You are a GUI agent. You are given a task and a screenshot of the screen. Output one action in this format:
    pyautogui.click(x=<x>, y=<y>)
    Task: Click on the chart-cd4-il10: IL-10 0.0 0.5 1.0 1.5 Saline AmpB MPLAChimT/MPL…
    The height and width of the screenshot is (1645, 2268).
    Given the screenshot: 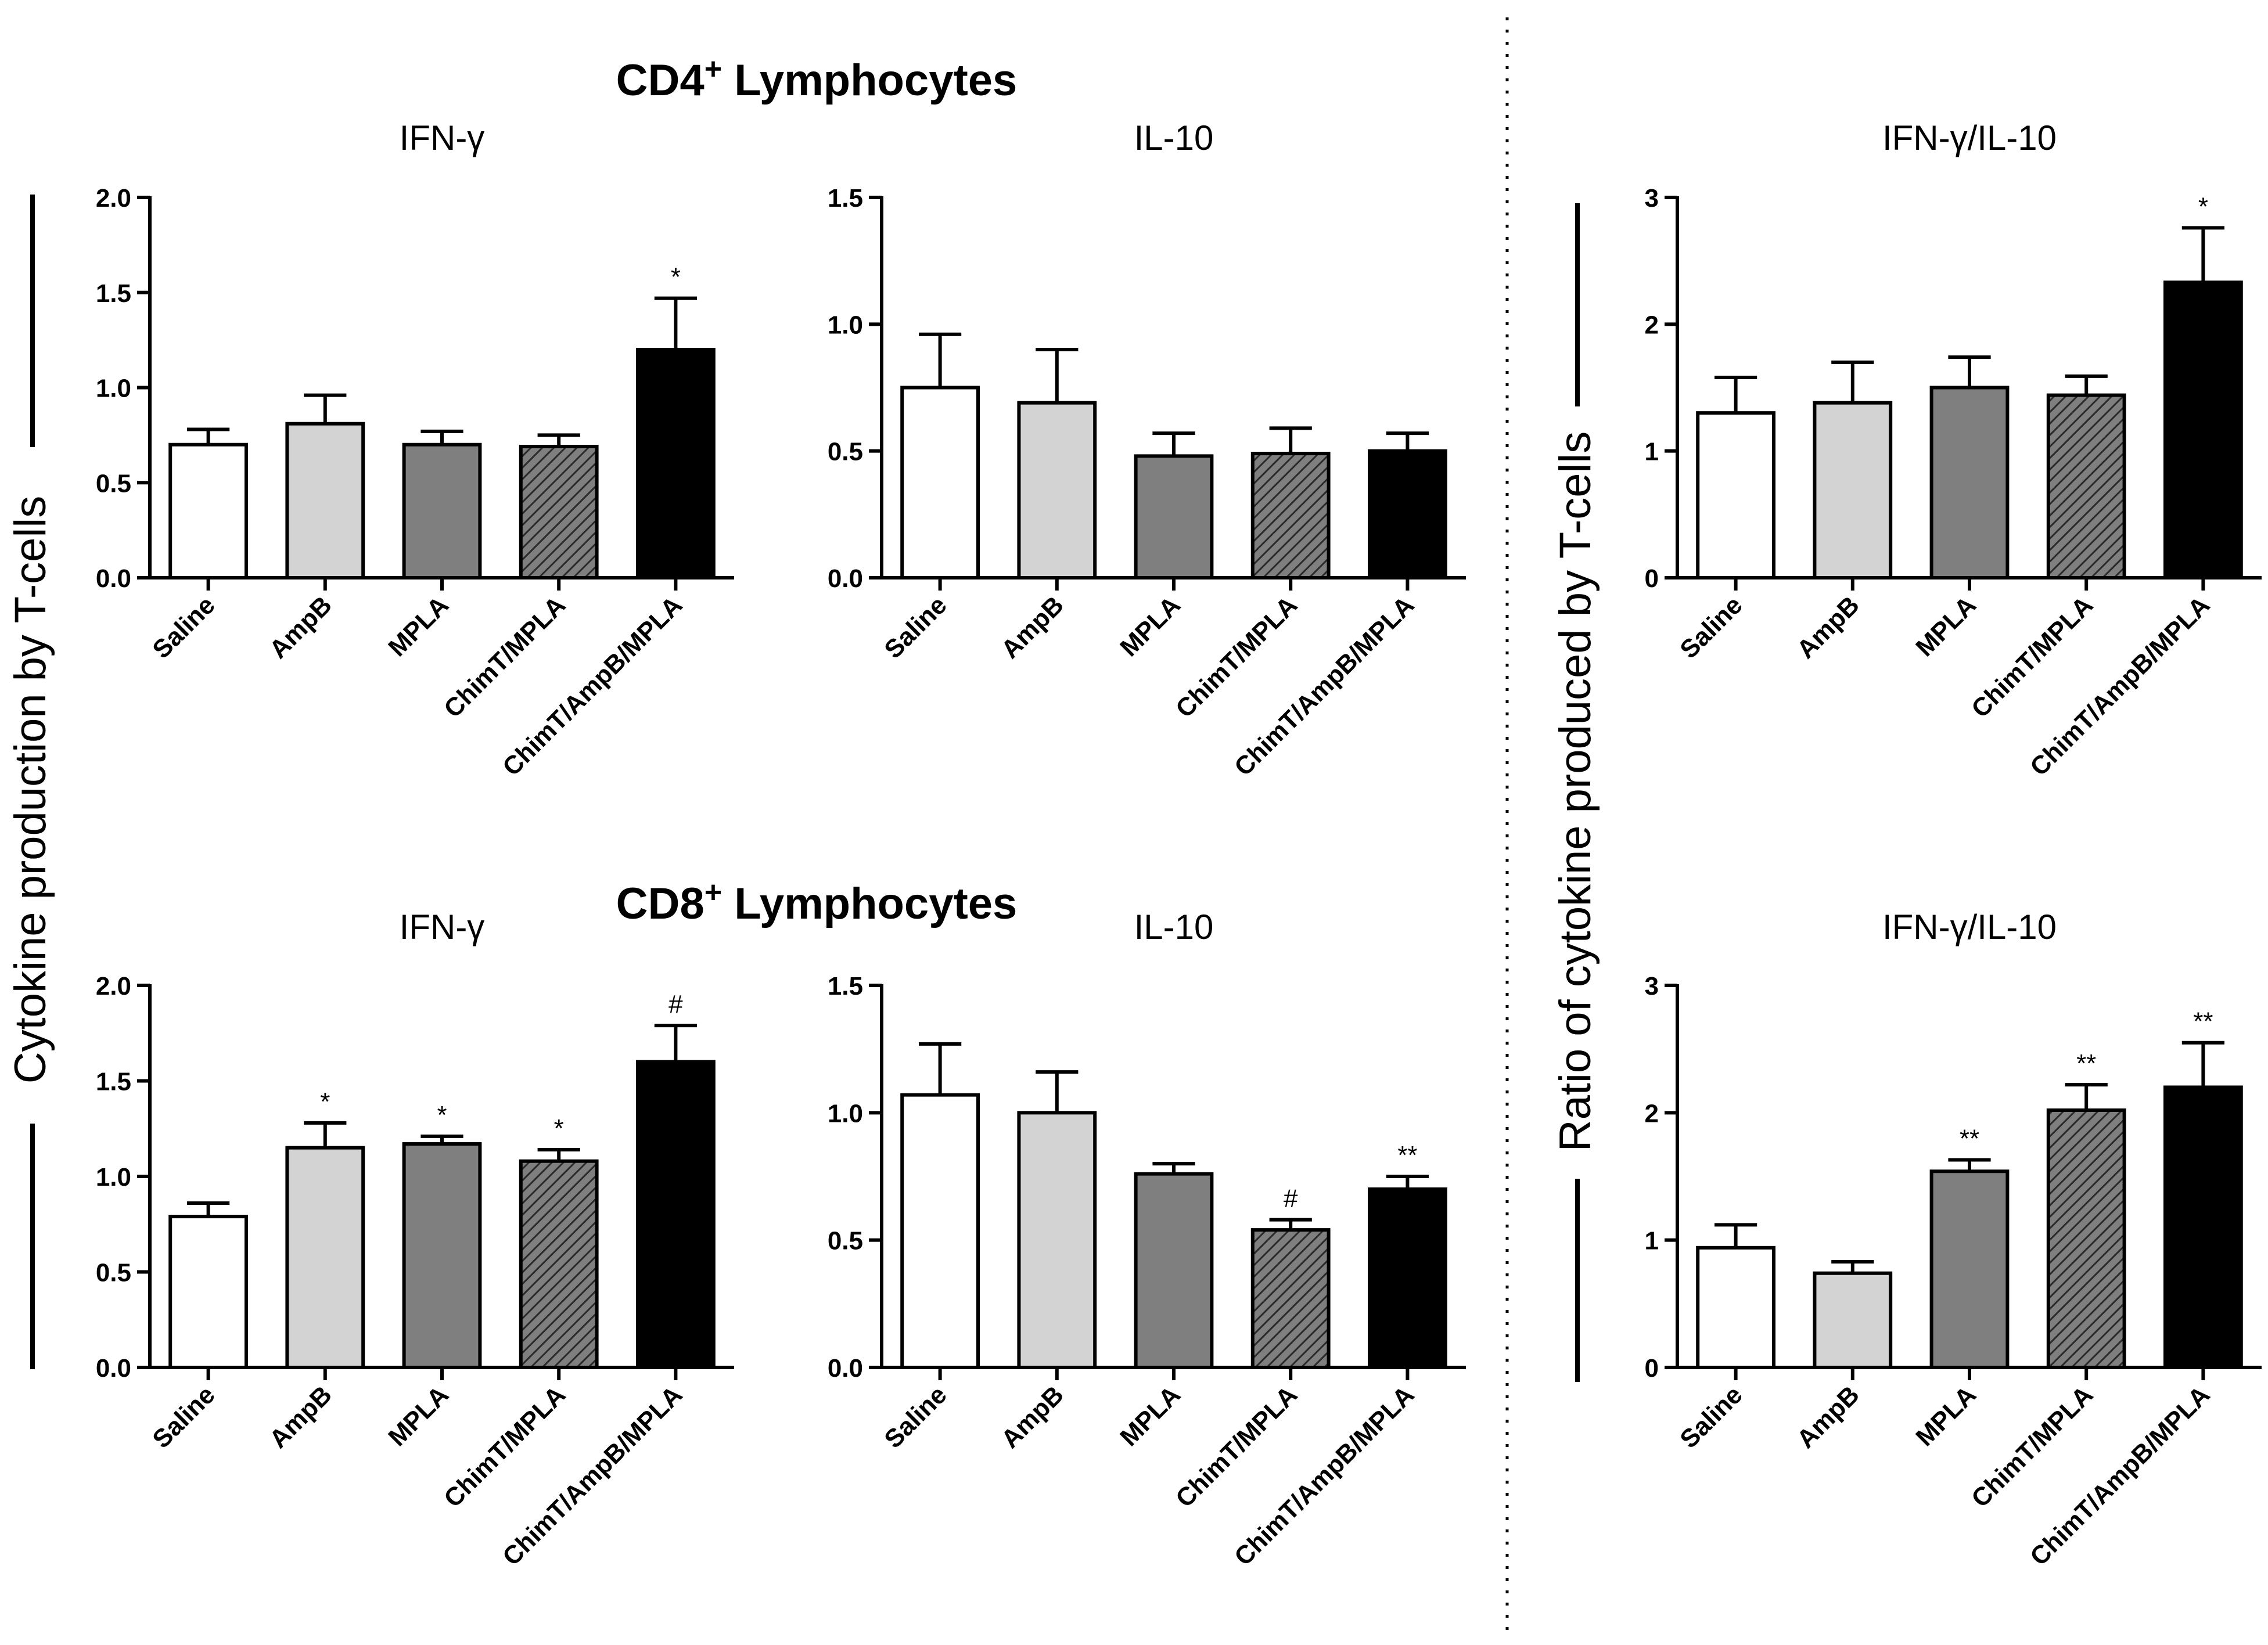 What is the action you would take?
    pyautogui.click(x=1147, y=450)
    